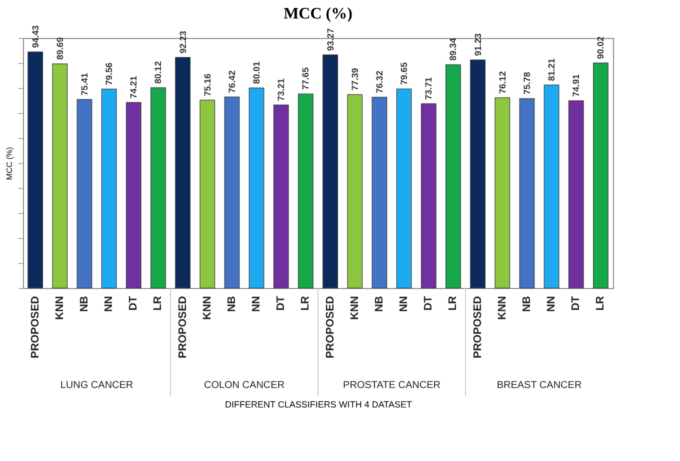  I want to click on data-label: 89.34, so click(453, 49).